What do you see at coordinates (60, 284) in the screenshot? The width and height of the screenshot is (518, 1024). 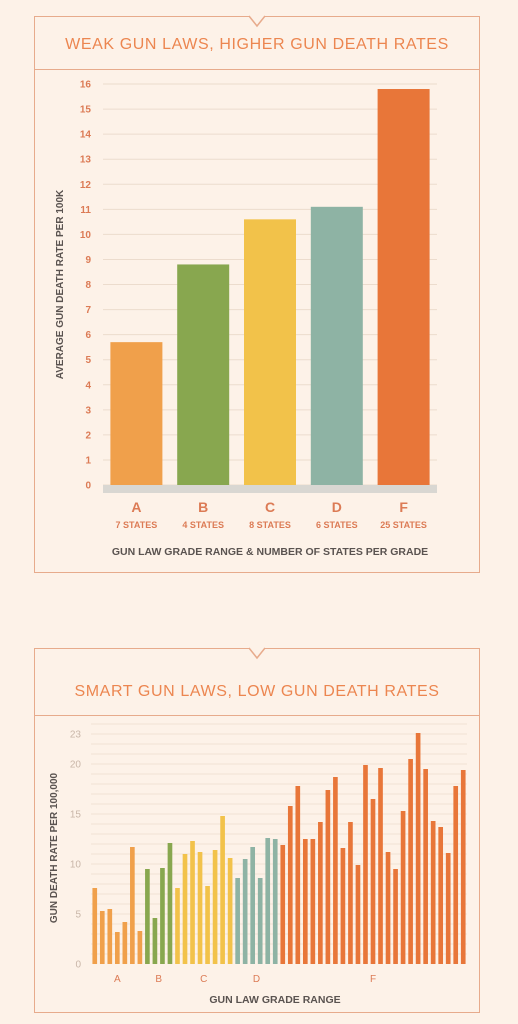 I see `y-axis-label: AVERAGE GUN DEATH RATE PER 100K` at bounding box center [60, 284].